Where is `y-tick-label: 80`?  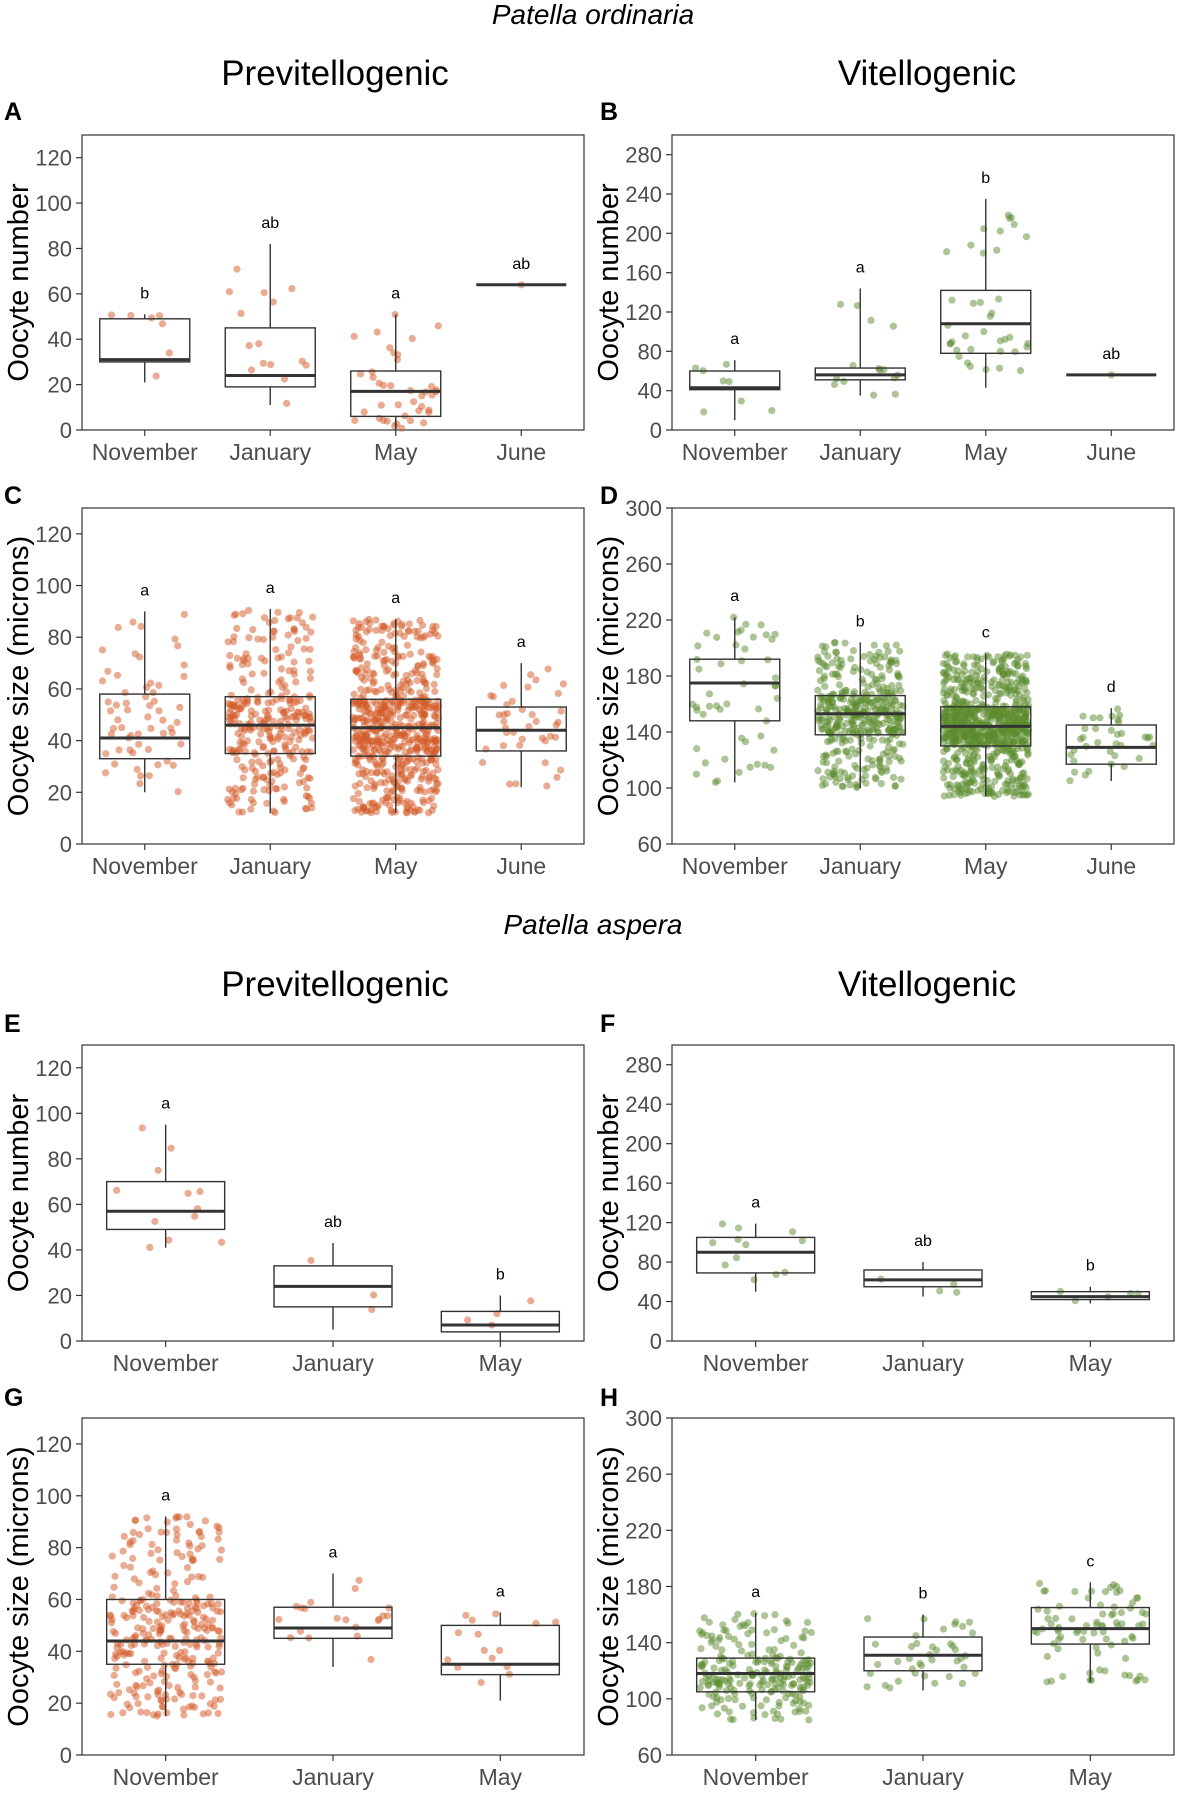
y-tick-label: 80 is located at coordinates (60, 637).